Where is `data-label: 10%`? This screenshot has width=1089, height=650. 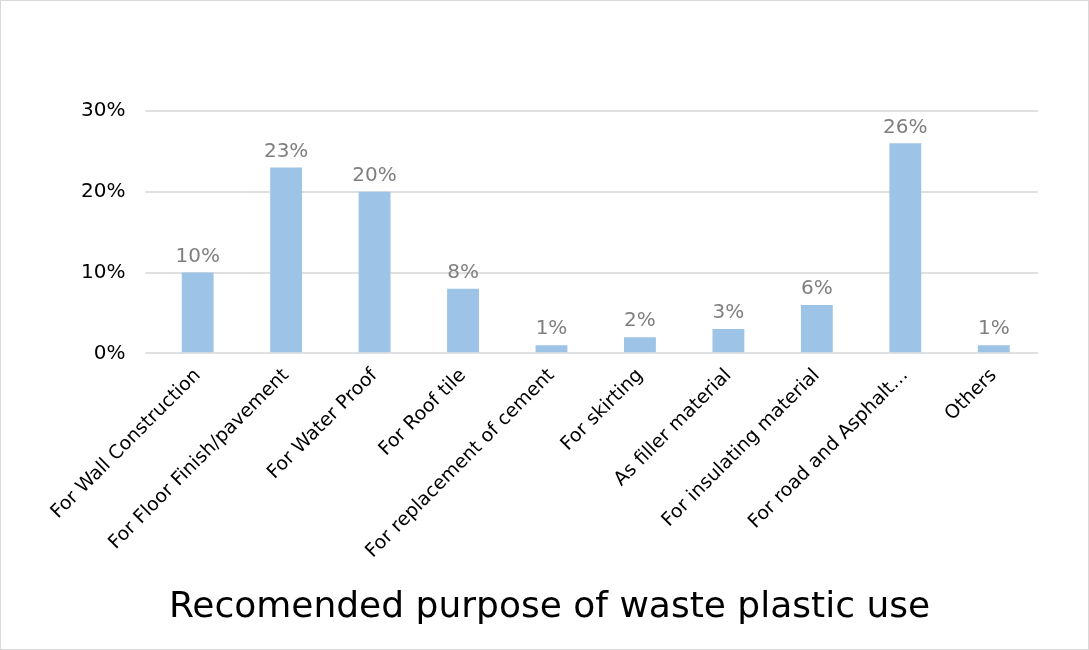 data-label: 10% is located at coordinates (197, 254).